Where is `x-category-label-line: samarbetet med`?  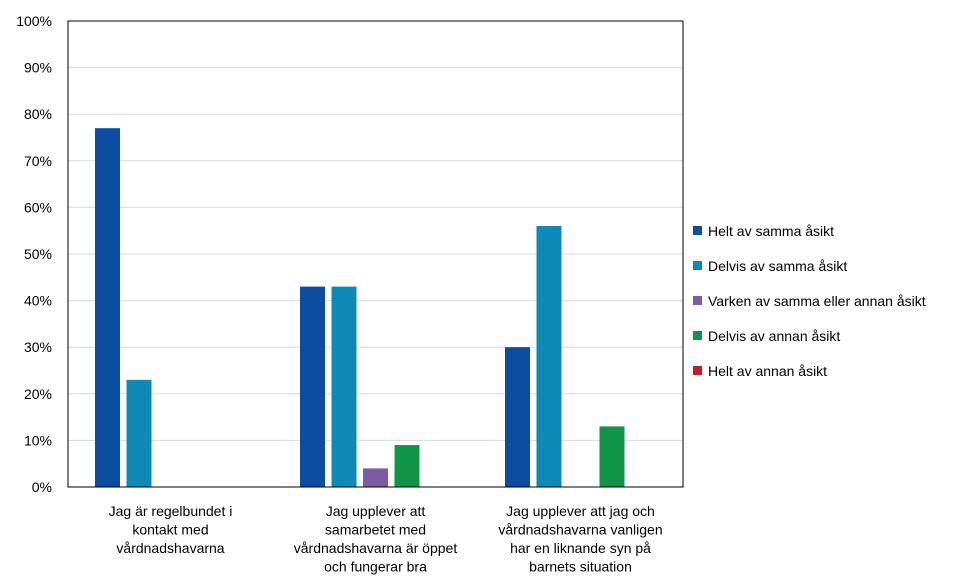
x-category-label-line: samarbetet med is located at coordinates (375, 530).